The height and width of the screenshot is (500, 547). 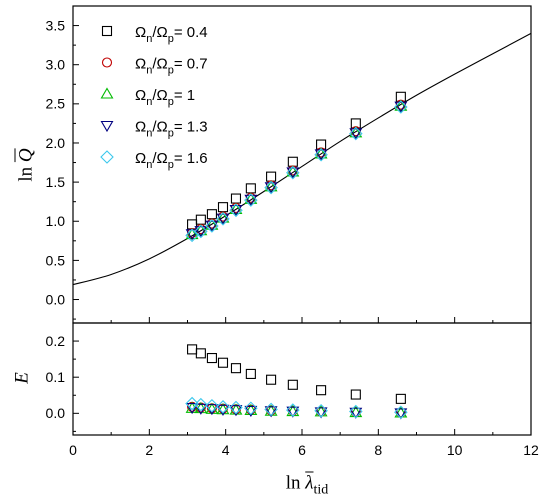 I want to click on legend-item: Ωn/Ωp= 0.4, so click(x=154, y=34).